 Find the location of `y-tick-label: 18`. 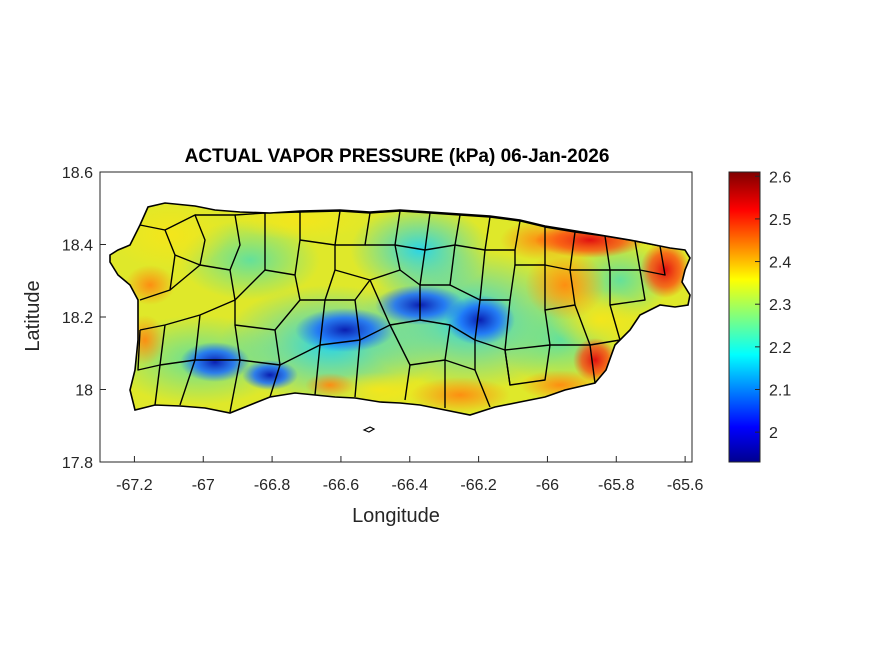

y-tick-label: 18 is located at coordinates (84, 391).